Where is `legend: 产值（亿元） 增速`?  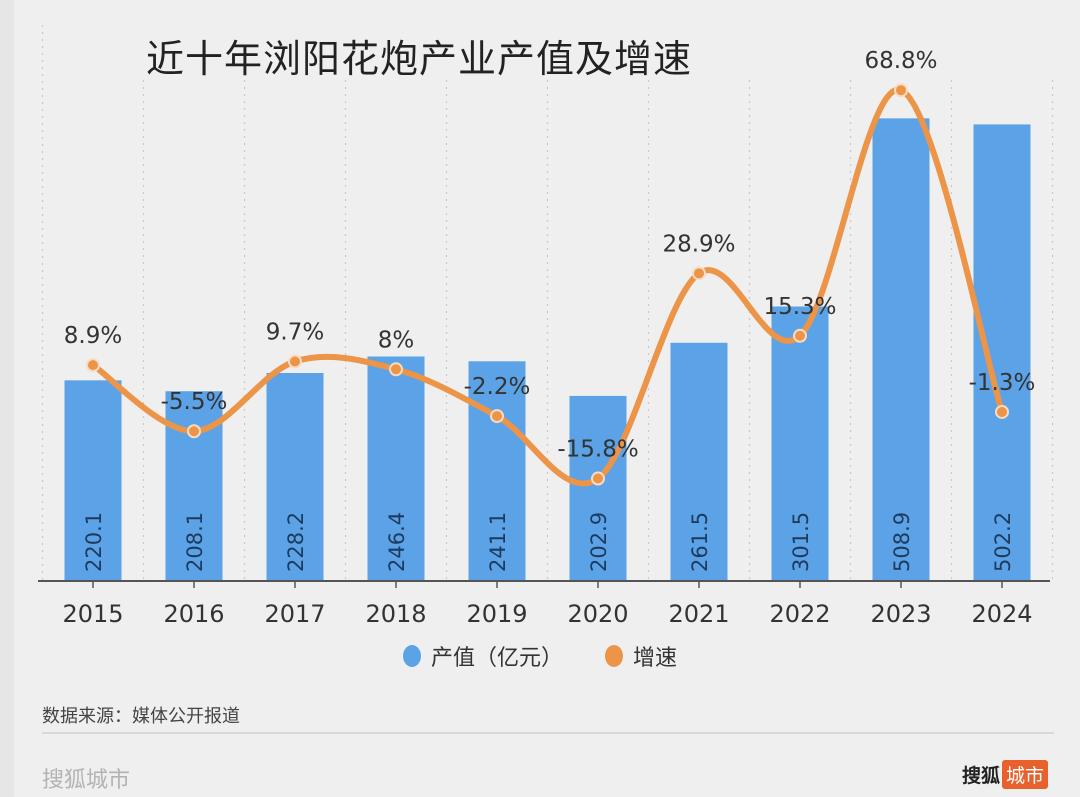
legend: 产值（亿元） 增速 is located at coordinates (540, 656).